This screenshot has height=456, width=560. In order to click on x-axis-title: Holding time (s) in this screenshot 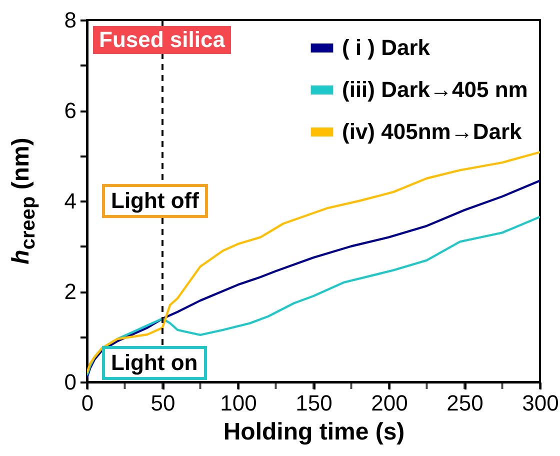, I will do `click(314, 432)`.